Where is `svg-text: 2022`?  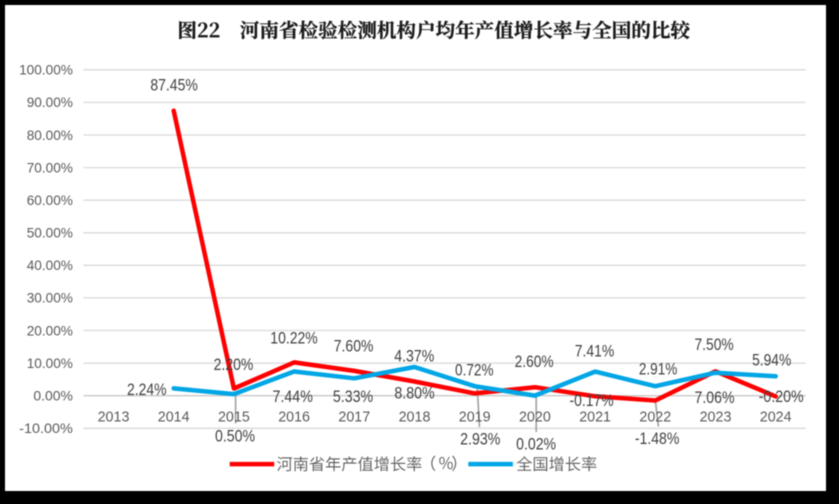 svg-text: 2022 is located at coordinates (655, 417).